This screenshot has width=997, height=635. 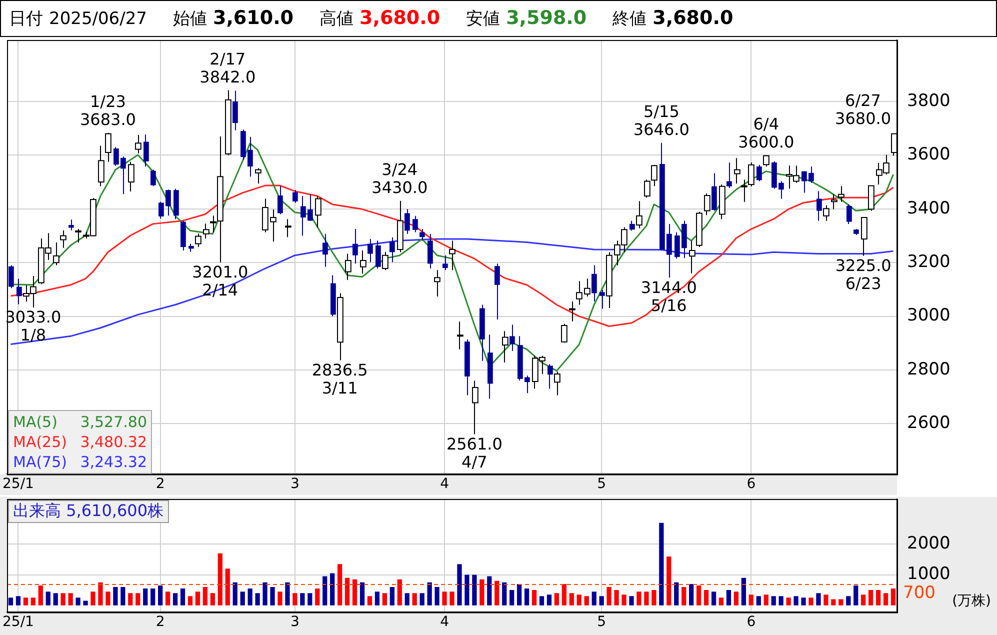 What do you see at coordinates (919, 592) in the screenshot?
I see `ref-line-label: 700` at bounding box center [919, 592].